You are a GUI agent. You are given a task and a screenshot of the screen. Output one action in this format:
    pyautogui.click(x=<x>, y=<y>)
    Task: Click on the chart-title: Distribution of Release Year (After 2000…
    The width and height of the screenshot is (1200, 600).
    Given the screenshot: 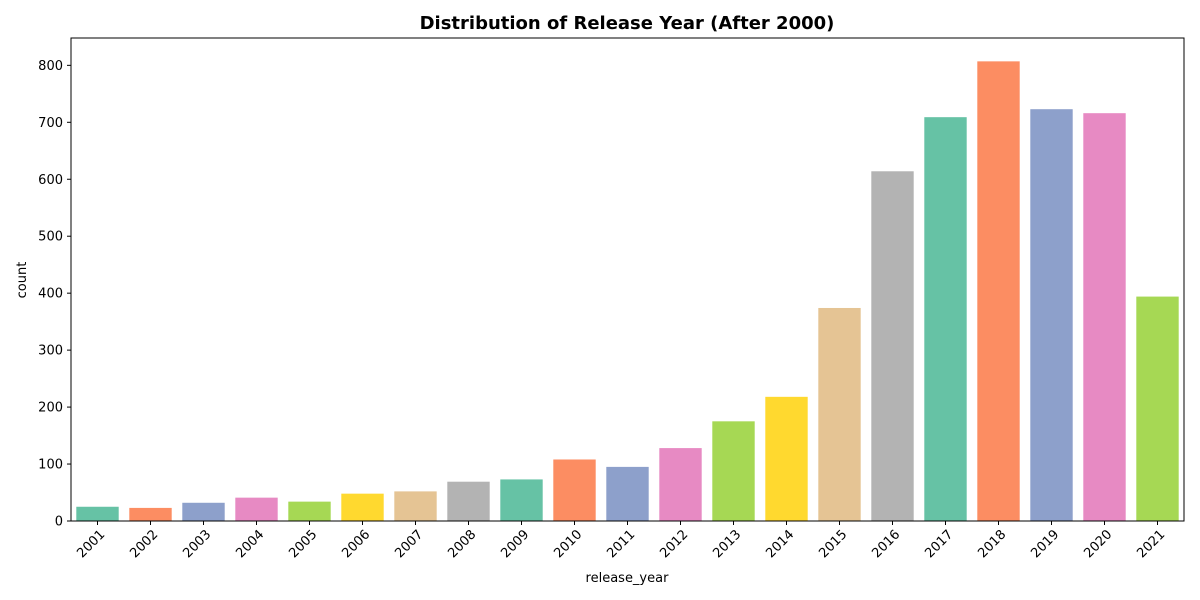 What is the action you would take?
    pyautogui.click(x=627, y=23)
    